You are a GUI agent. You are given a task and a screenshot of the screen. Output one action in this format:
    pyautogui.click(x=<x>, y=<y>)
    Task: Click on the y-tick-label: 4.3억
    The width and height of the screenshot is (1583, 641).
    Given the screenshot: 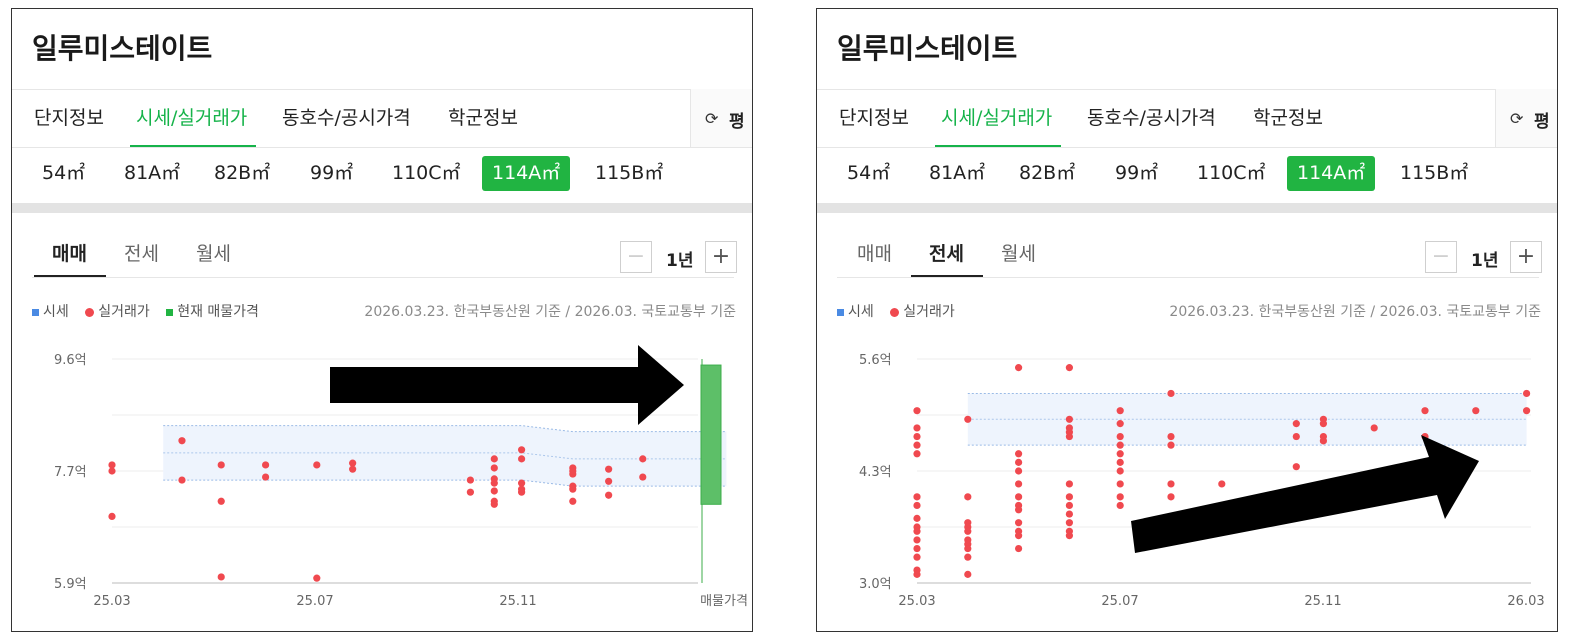 What is the action you would take?
    pyautogui.click(x=875, y=472)
    